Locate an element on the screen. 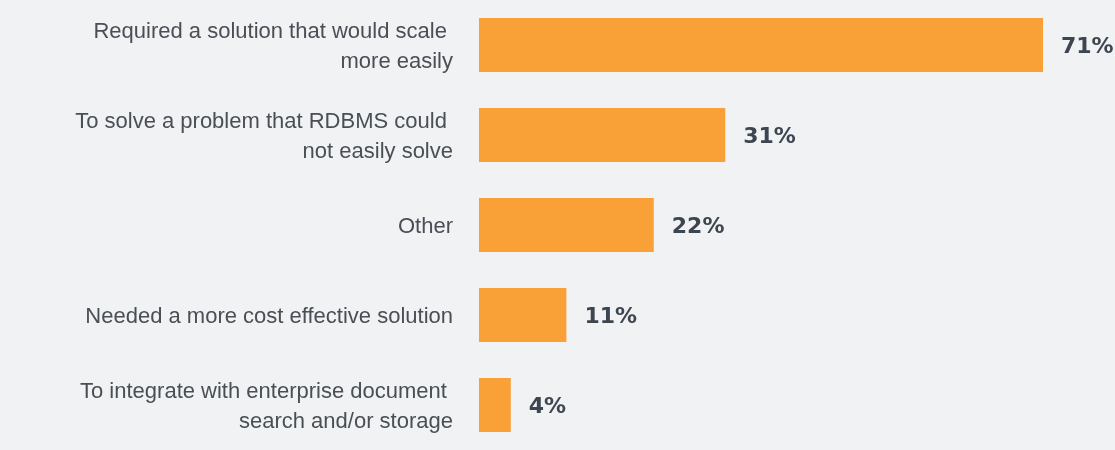  y-tick-label: Needed a more cost effective solution is located at coordinates (269, 315).